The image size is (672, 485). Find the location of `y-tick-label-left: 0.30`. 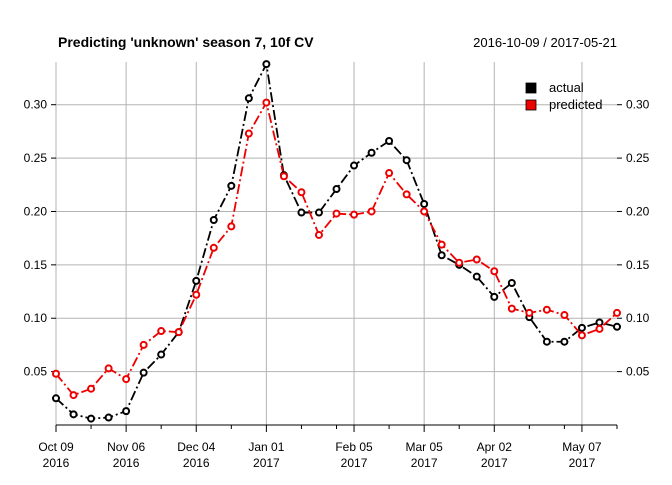

y-tick-label-left: 0.30 is located at coordinates (36, 105).